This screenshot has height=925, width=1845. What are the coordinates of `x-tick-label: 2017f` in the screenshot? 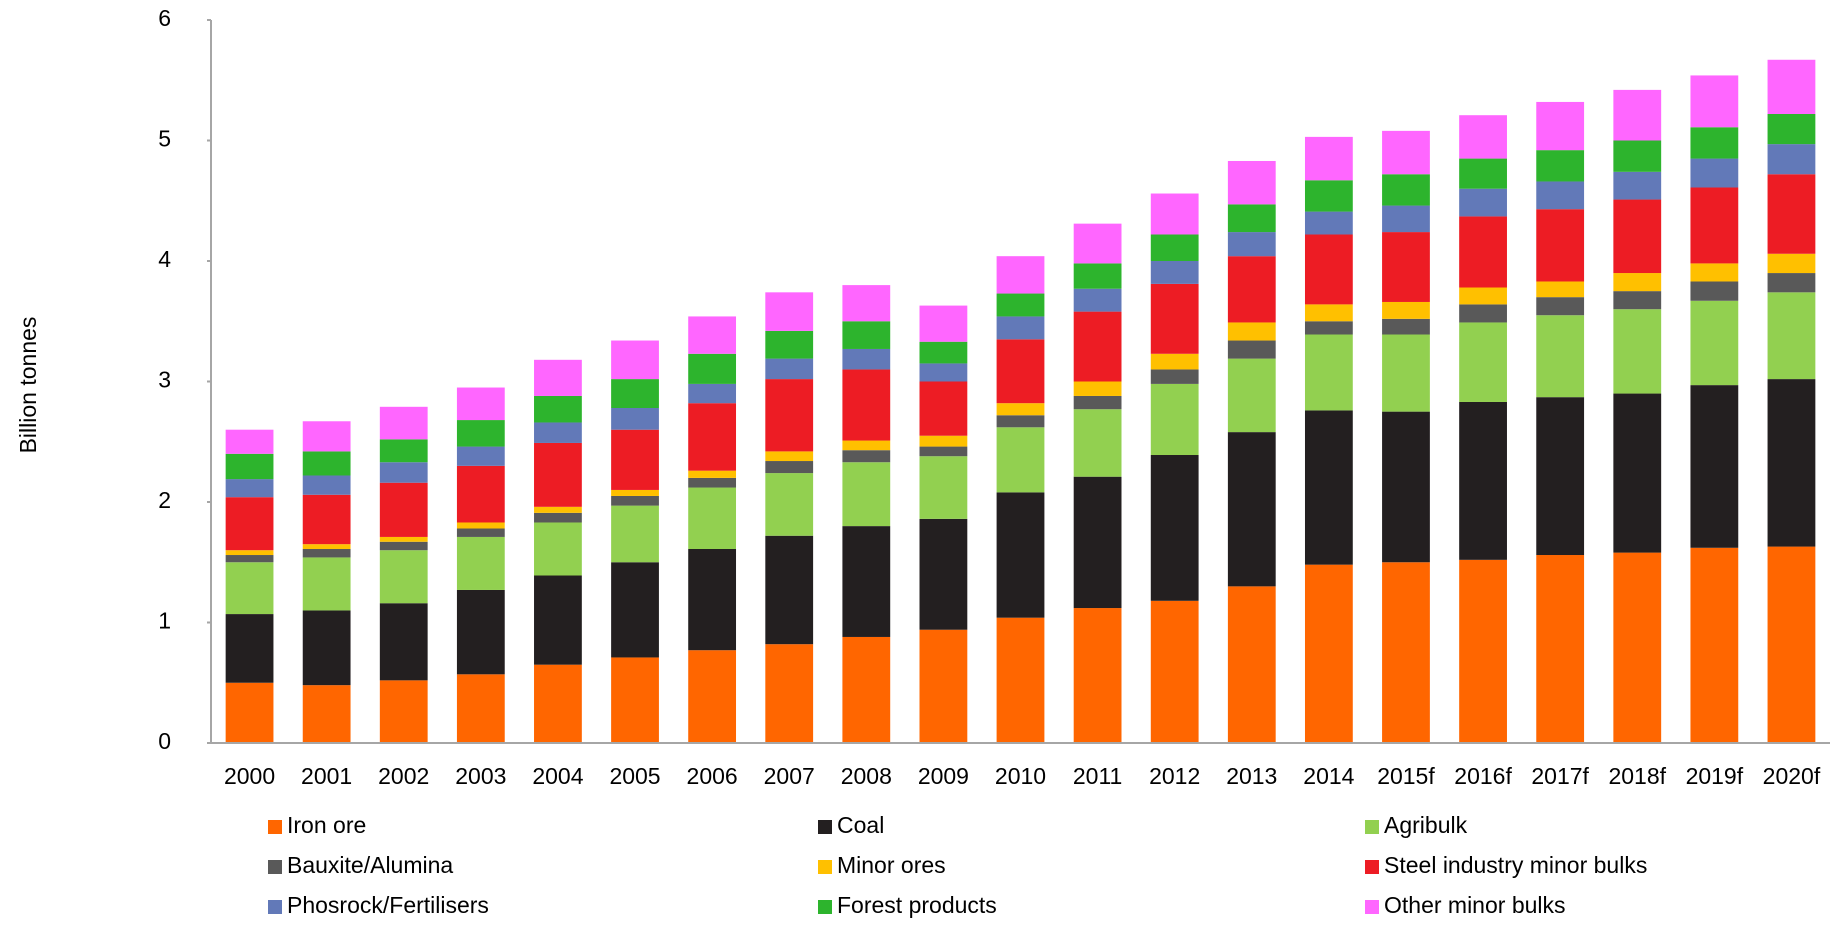 It's located at (1560, 776).